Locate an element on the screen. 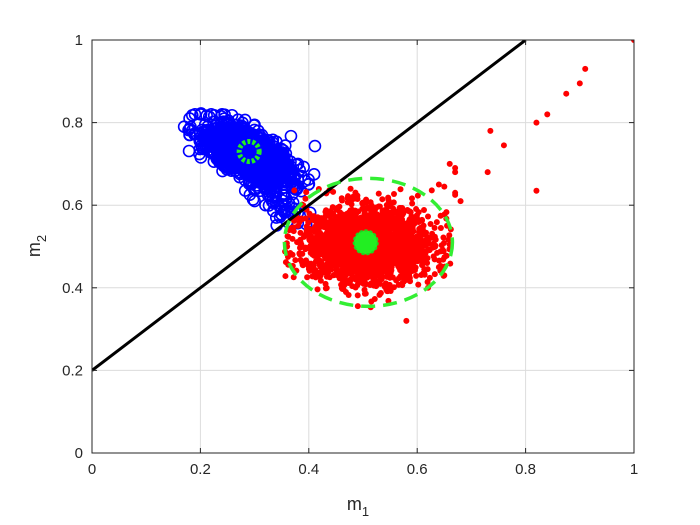 The height and width of the screenshot is (525, 700). x-axis-label-main: m is located at coordinates (354, 504).